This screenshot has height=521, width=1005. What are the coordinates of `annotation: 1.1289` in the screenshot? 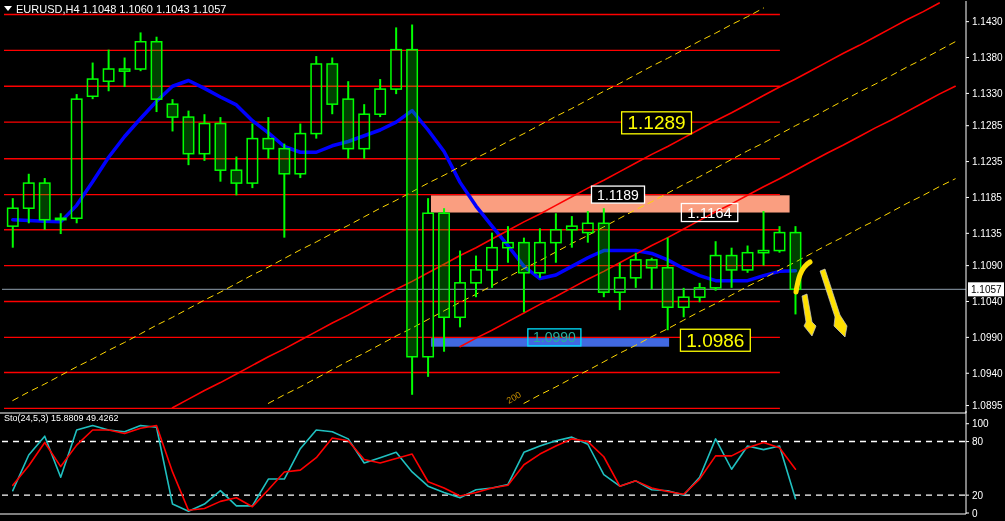 It's located at (656, 123).